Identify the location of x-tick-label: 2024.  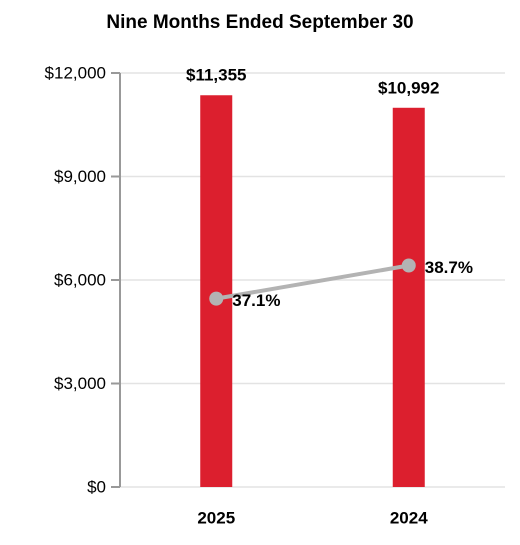
(409, 517).